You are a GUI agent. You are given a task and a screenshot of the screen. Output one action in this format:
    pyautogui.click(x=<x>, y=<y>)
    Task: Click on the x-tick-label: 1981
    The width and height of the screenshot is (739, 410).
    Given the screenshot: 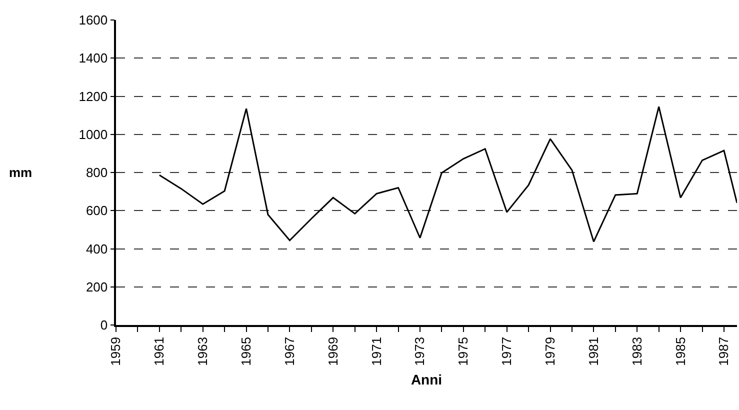 What is the action you would take?
    pyautogui.click(x=593, y=351)
    